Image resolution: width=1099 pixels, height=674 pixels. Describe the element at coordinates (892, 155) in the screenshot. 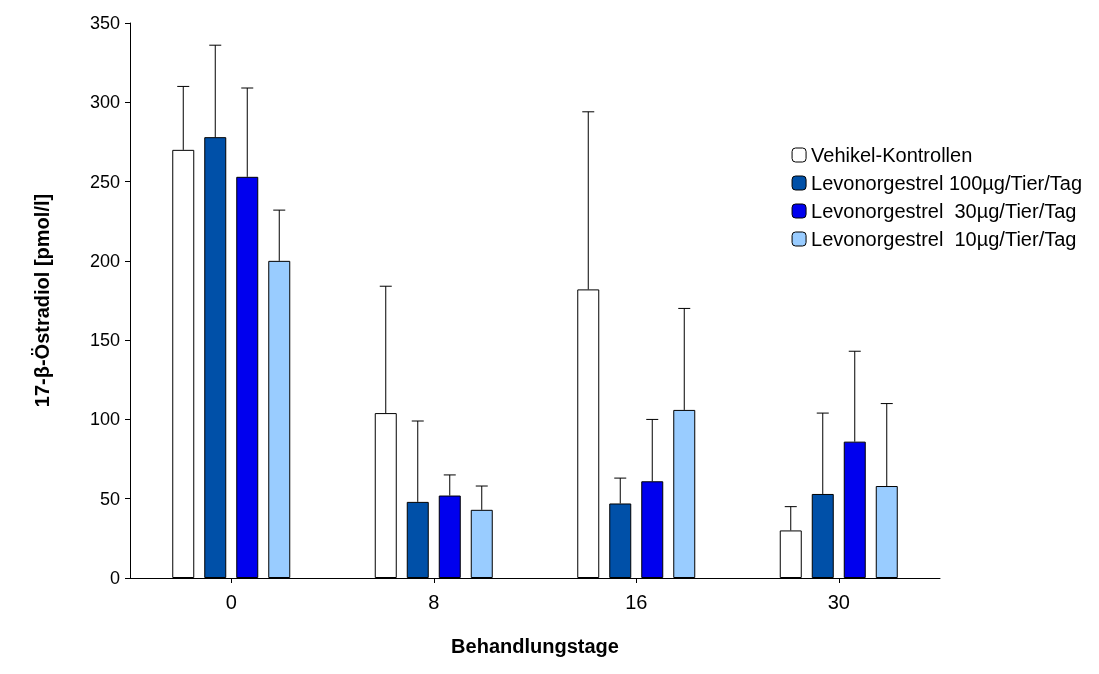

I see `legend-label: Vehikel-Kontrollen` at that location.